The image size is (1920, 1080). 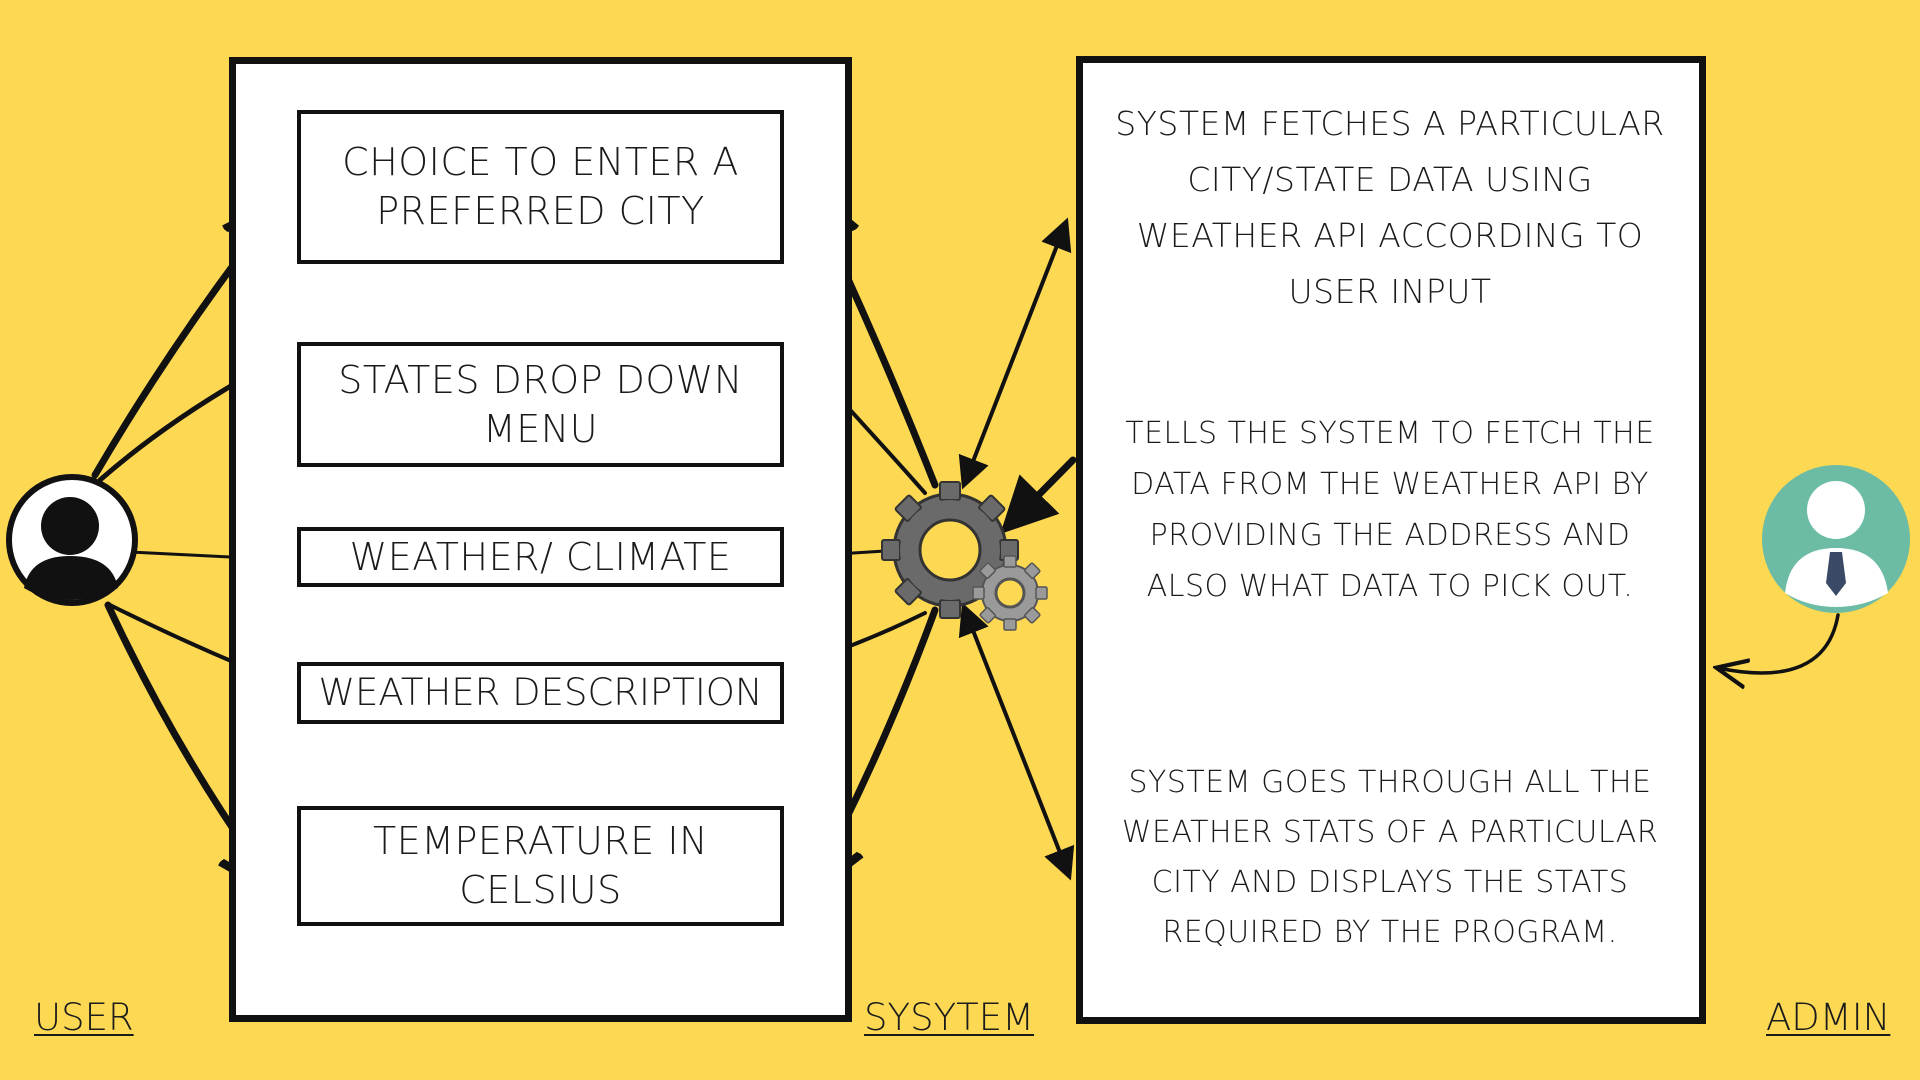 I want to click on user-avatar-icon, so click(x=72, y=540).